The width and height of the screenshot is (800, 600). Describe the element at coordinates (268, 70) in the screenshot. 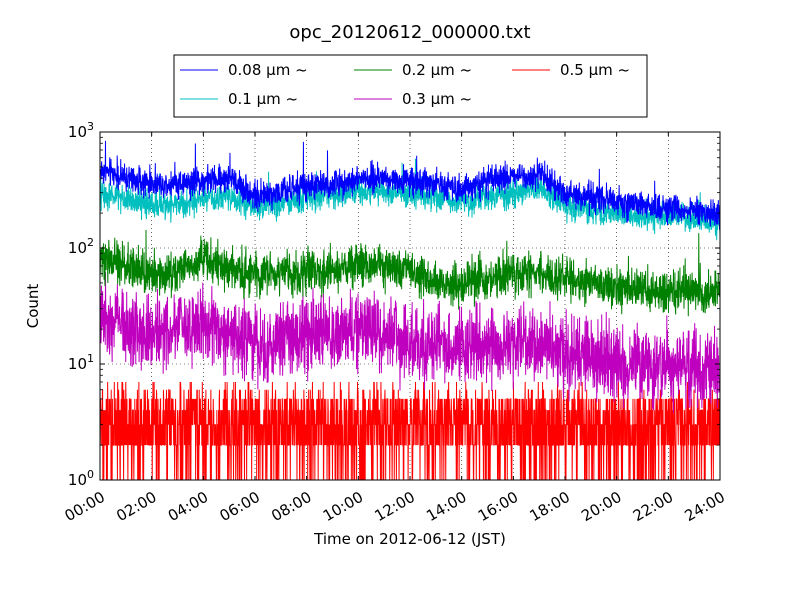

I see `legend-label: 0.08 μm ~` at that location.